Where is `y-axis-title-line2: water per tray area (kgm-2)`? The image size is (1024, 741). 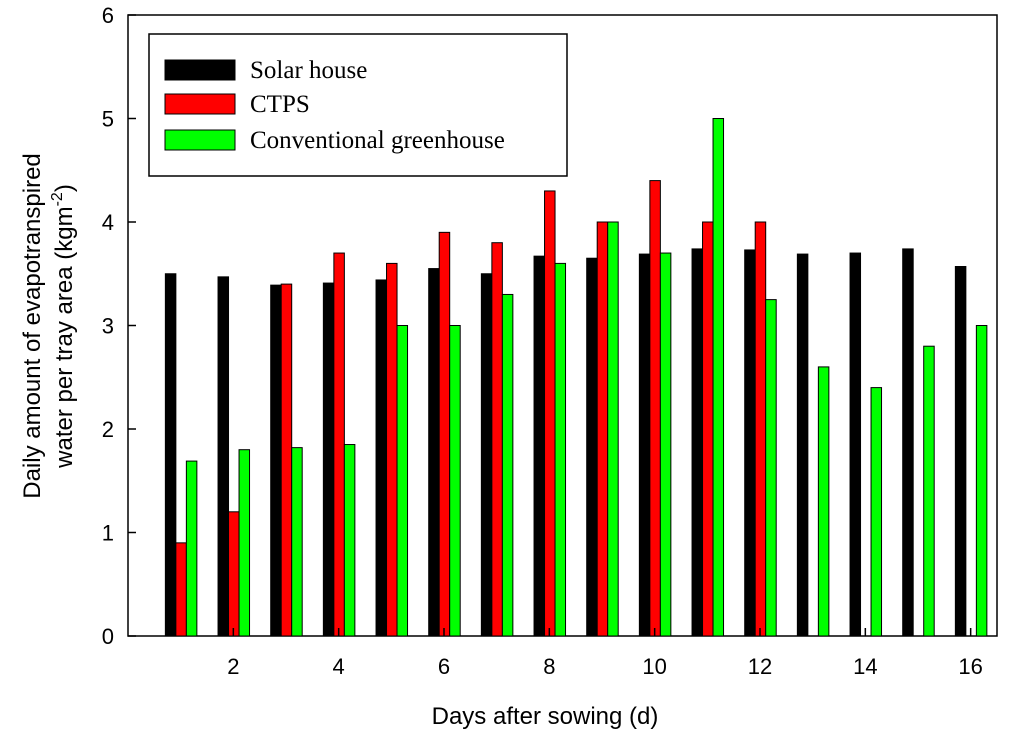
y-axis-title-line2: water per tray area (kgm-2) is located at coordinates (63, 326).